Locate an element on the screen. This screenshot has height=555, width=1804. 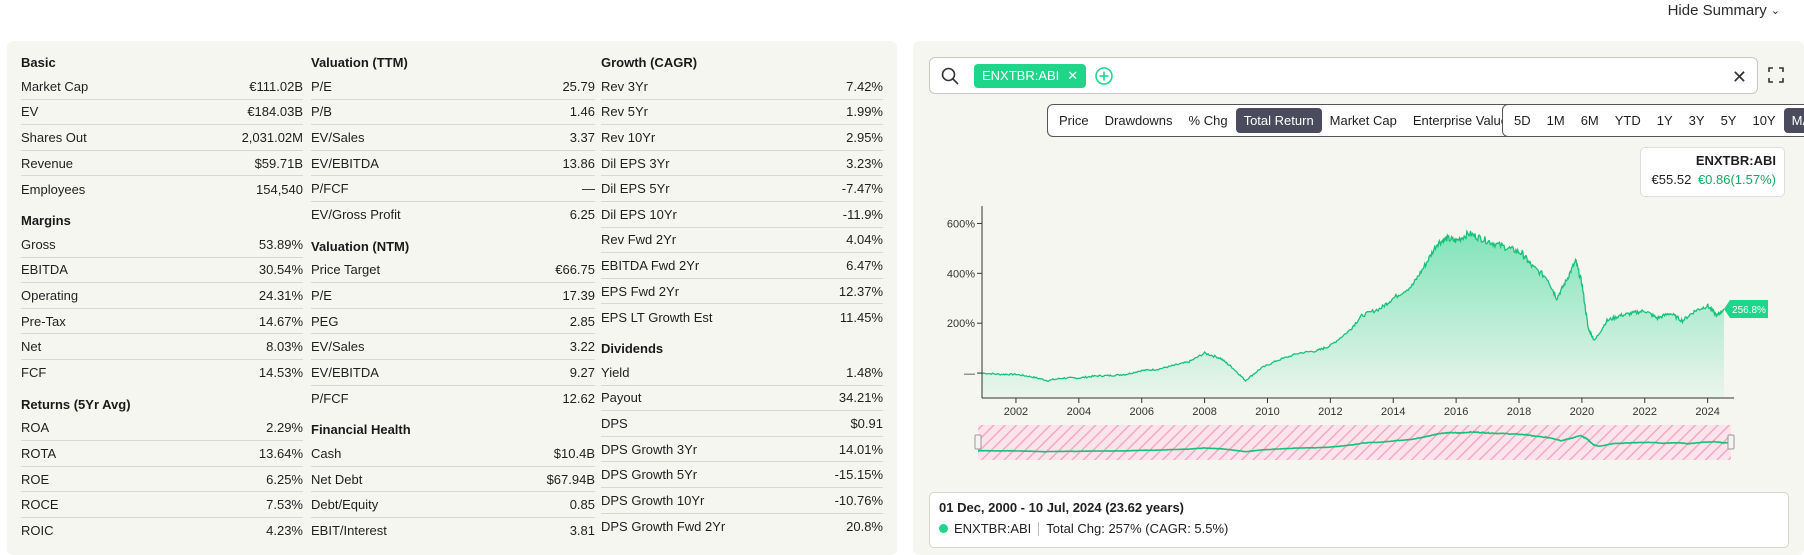
metric-label: ROIC is located at coordinates (37, 531).